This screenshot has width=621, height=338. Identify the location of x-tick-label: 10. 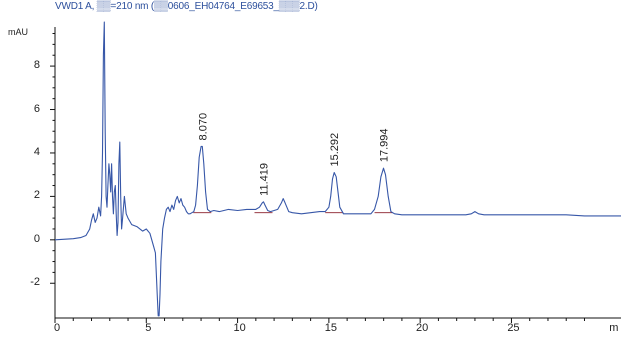
(239, 328).